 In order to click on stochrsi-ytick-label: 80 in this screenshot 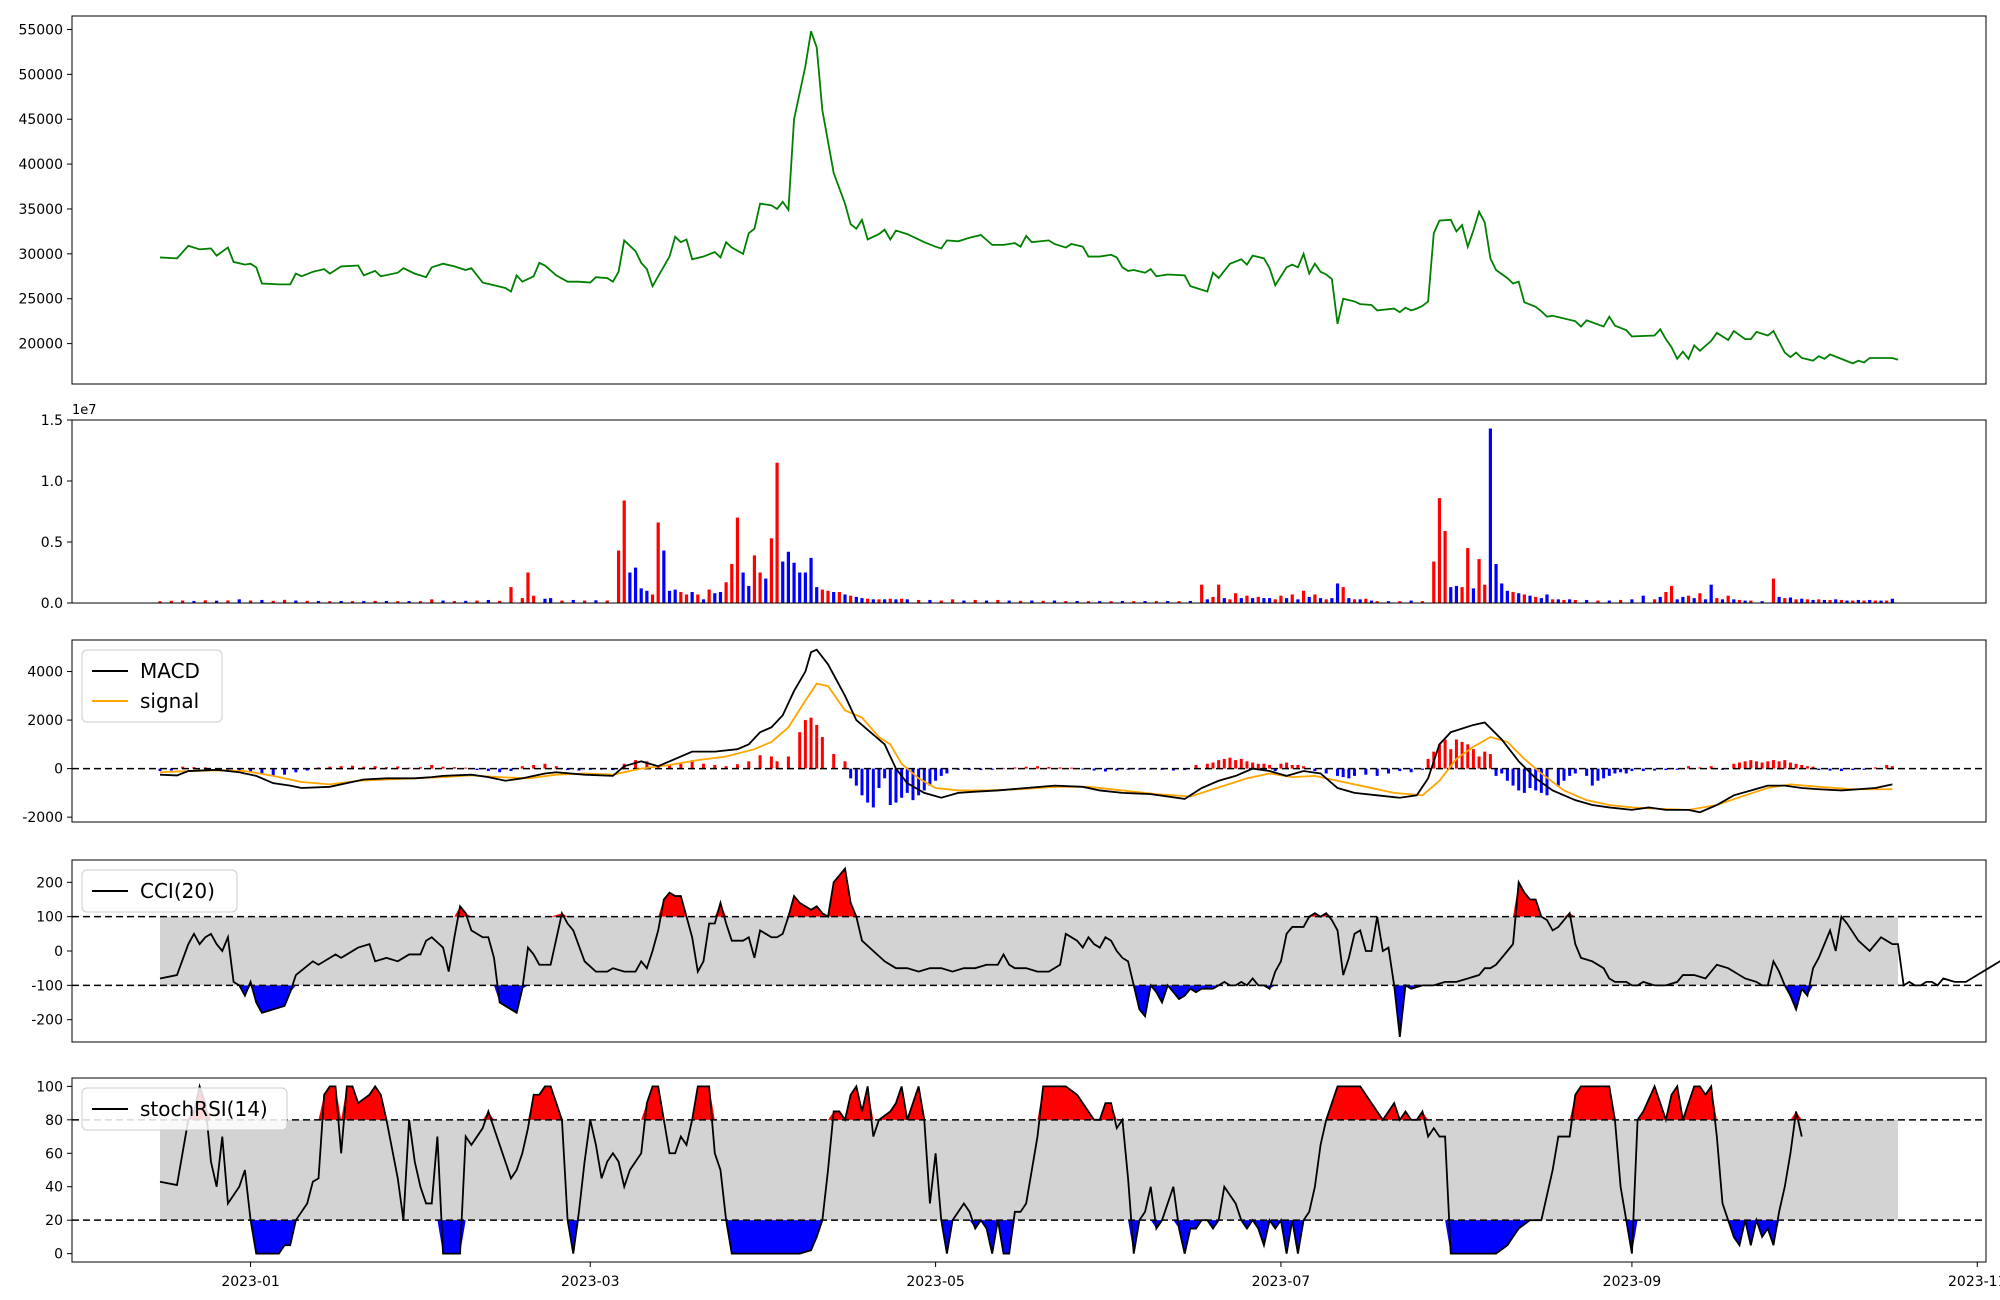, I will do `click(54, 1121)`.